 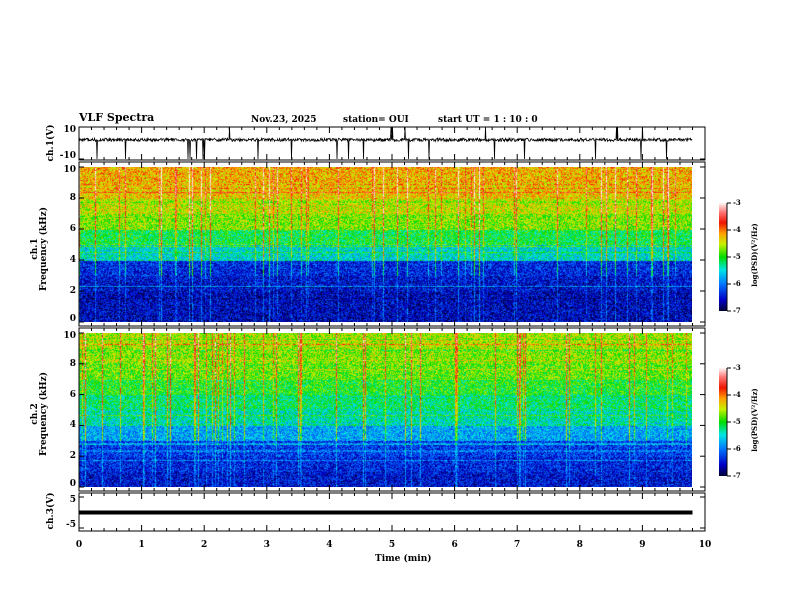 I want to click on colorbar1-label: log(PSD)(V²/Hz), so click(x=754, y=255).